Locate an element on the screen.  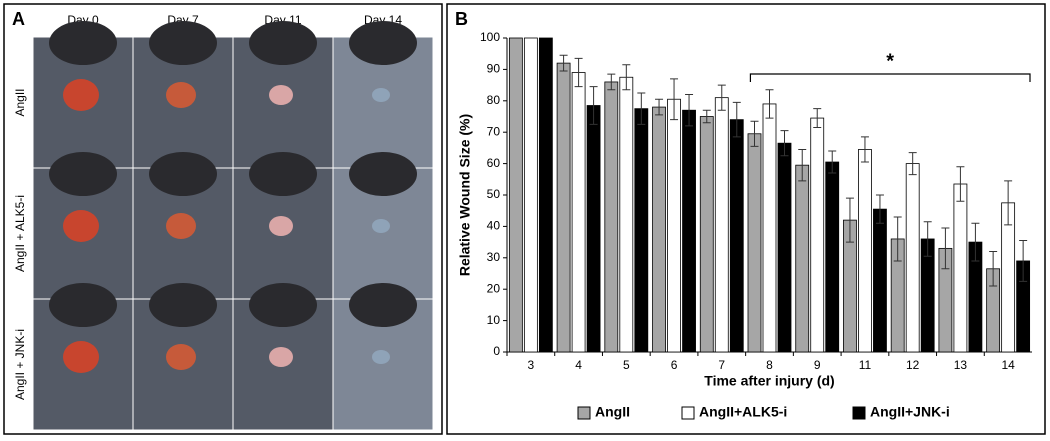
x-tick-label: 11 is located at coordinates (865, 365).